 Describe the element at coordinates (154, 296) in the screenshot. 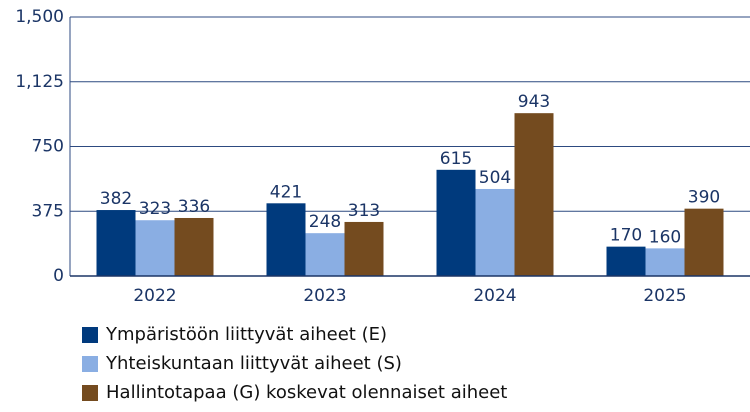

I see `x-tick-label: 2022` at that location.